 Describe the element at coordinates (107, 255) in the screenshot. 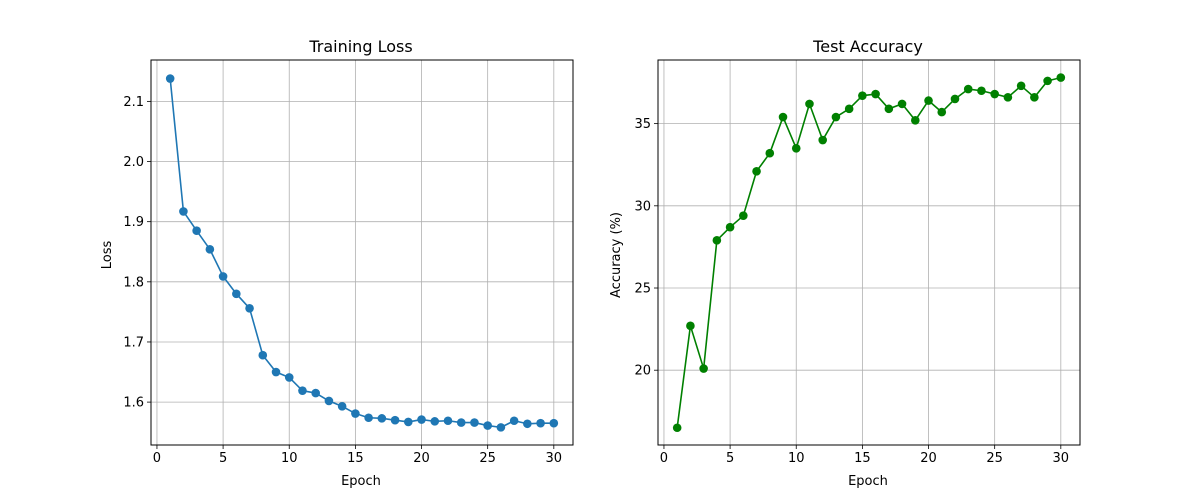

I see `y-axis-label: Loss` at that location.